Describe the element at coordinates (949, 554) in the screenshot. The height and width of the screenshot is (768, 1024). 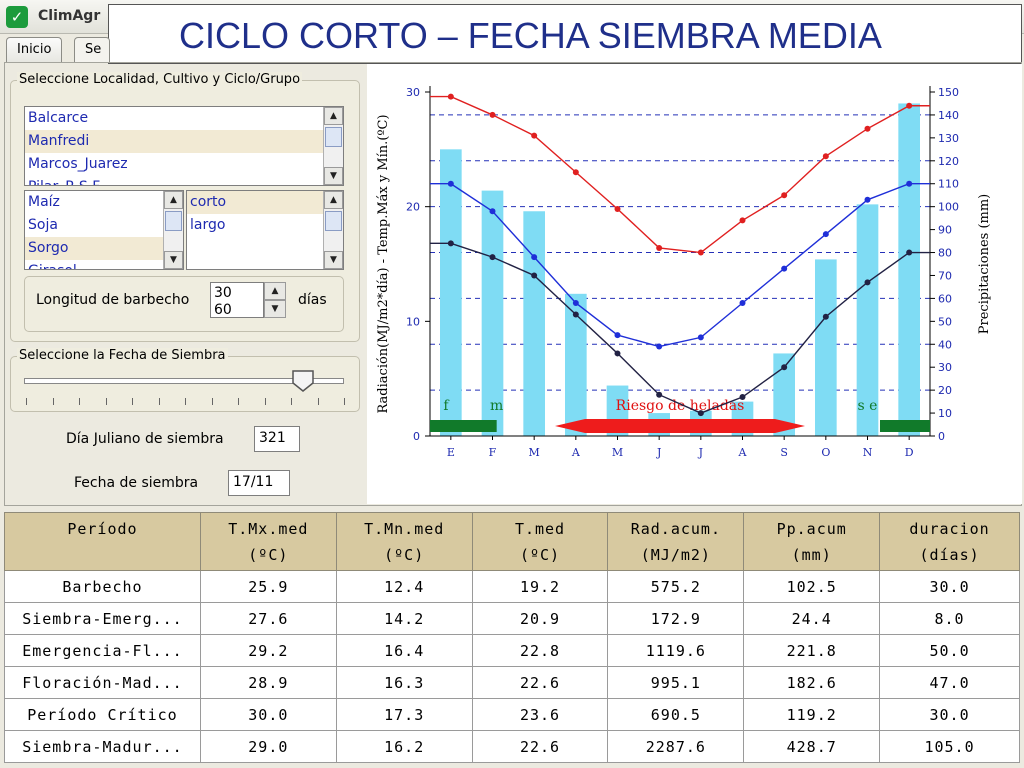
I see `header-unit: (días)` at that location.